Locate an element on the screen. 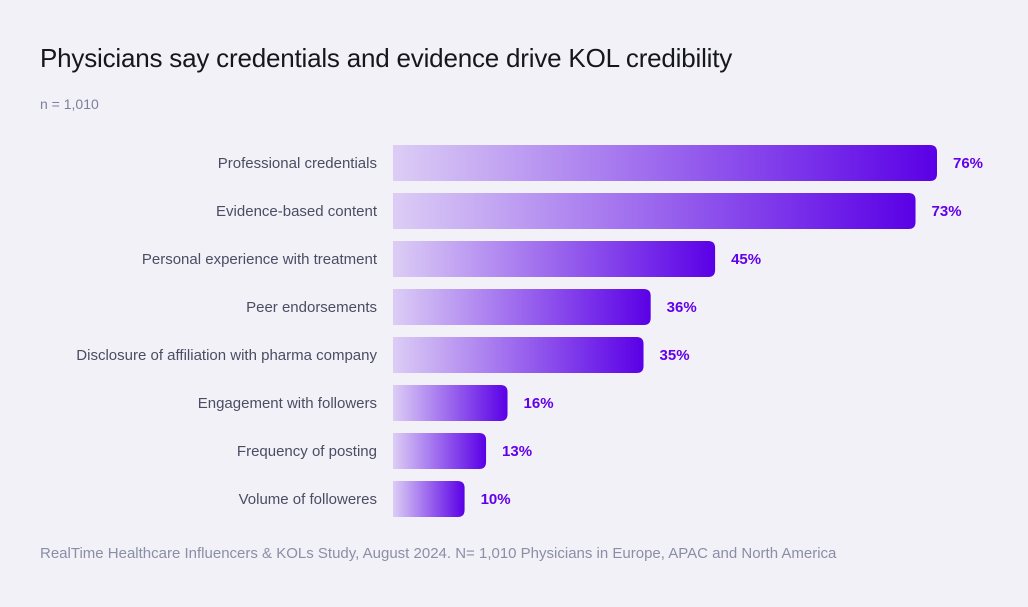 The height and width of the screenshot is (607, 1028). category-label: Engagement with followers is located at coordinates (287, 403).